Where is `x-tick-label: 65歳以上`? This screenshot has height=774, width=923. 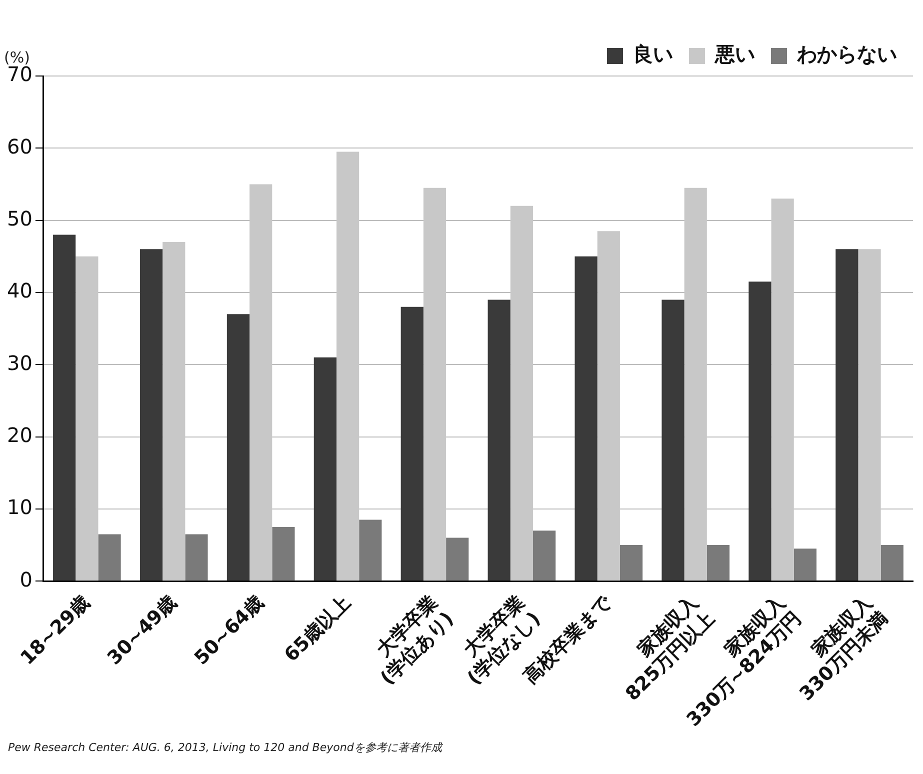
x-tick-label: 65歳以上 is located at coordinates (317, 629).